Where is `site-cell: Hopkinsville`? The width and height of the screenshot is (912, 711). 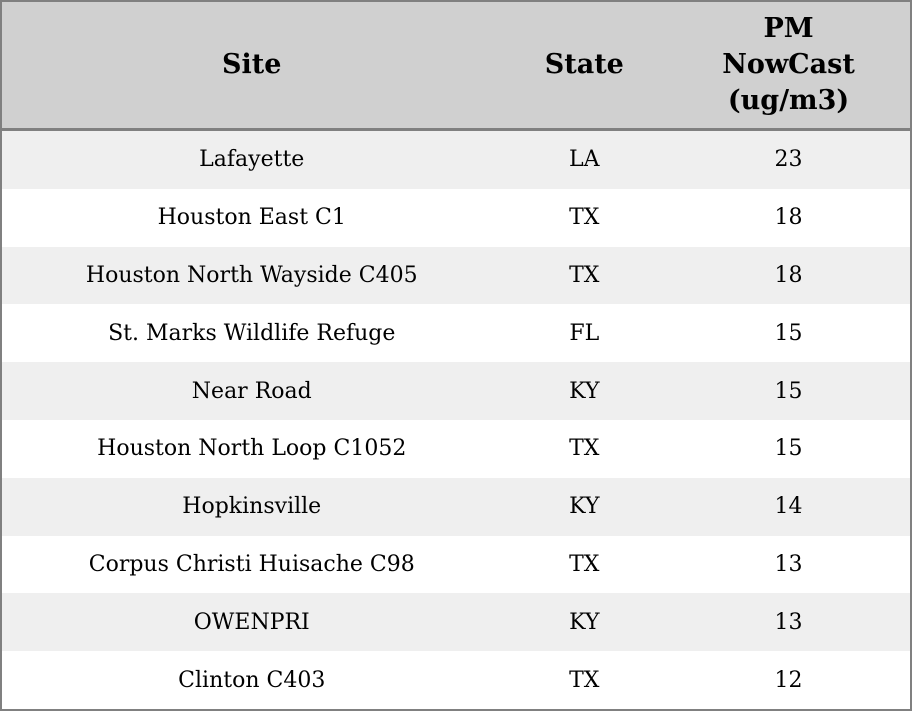
site-cell: Hopkinsville is located at coordinates (252, 507).